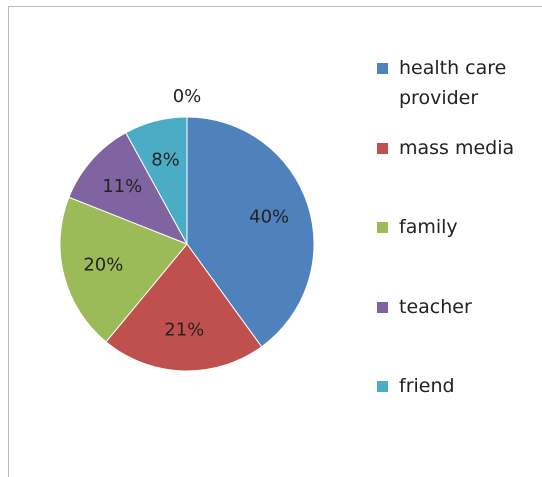  Describe the element at coordinates (165, 159) in the screenshot. I see `data-label: 8%` at that location.